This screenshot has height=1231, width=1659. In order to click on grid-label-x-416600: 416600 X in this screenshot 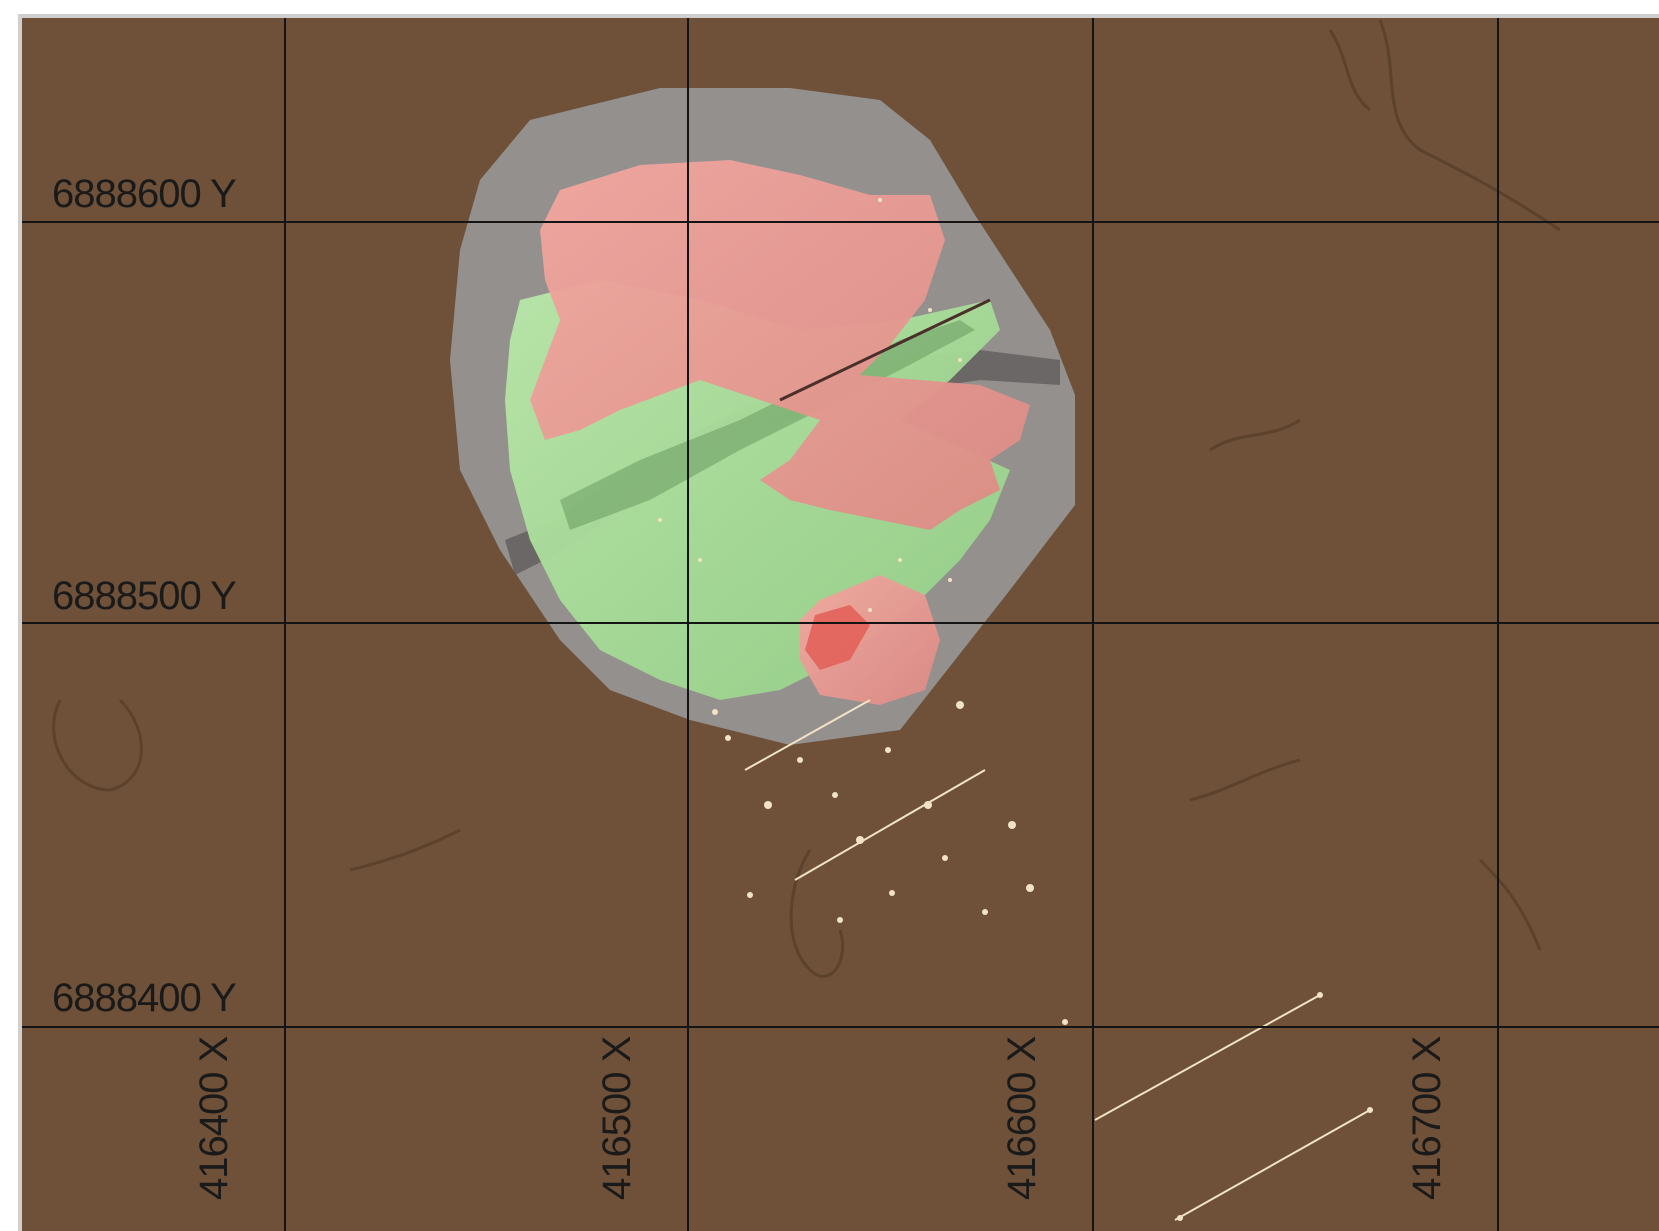, I will do `click(1022, 1118)`.